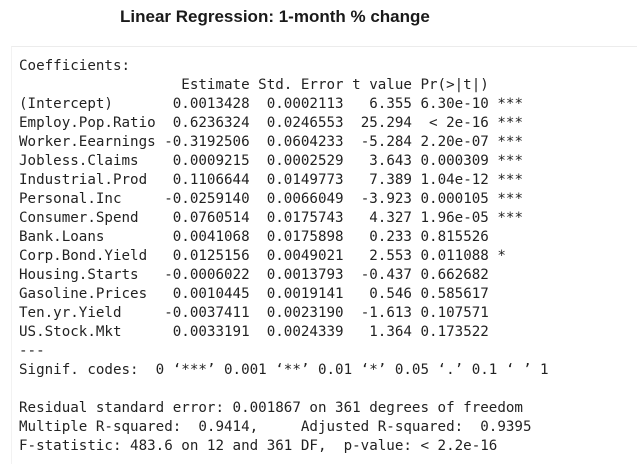 This screenshot has width=641, height=472. What do you see at coordinates (275, 16) in the screenshot?
I see `page-title: Linear Regression: 1-month % change` at bounding box center [275, 16].